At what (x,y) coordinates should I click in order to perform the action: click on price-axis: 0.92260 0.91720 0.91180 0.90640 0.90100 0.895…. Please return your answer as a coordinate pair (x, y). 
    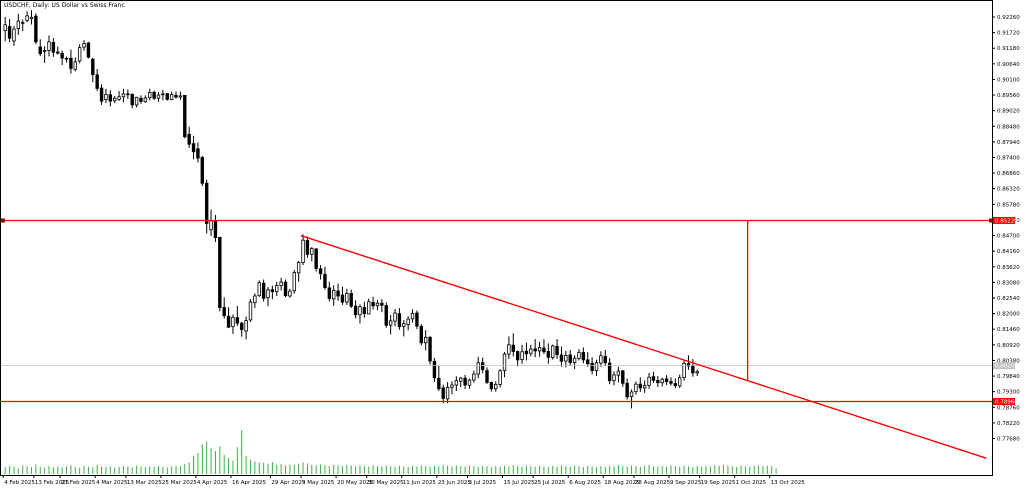
    Looking at the image, I should click on (1006, 229).